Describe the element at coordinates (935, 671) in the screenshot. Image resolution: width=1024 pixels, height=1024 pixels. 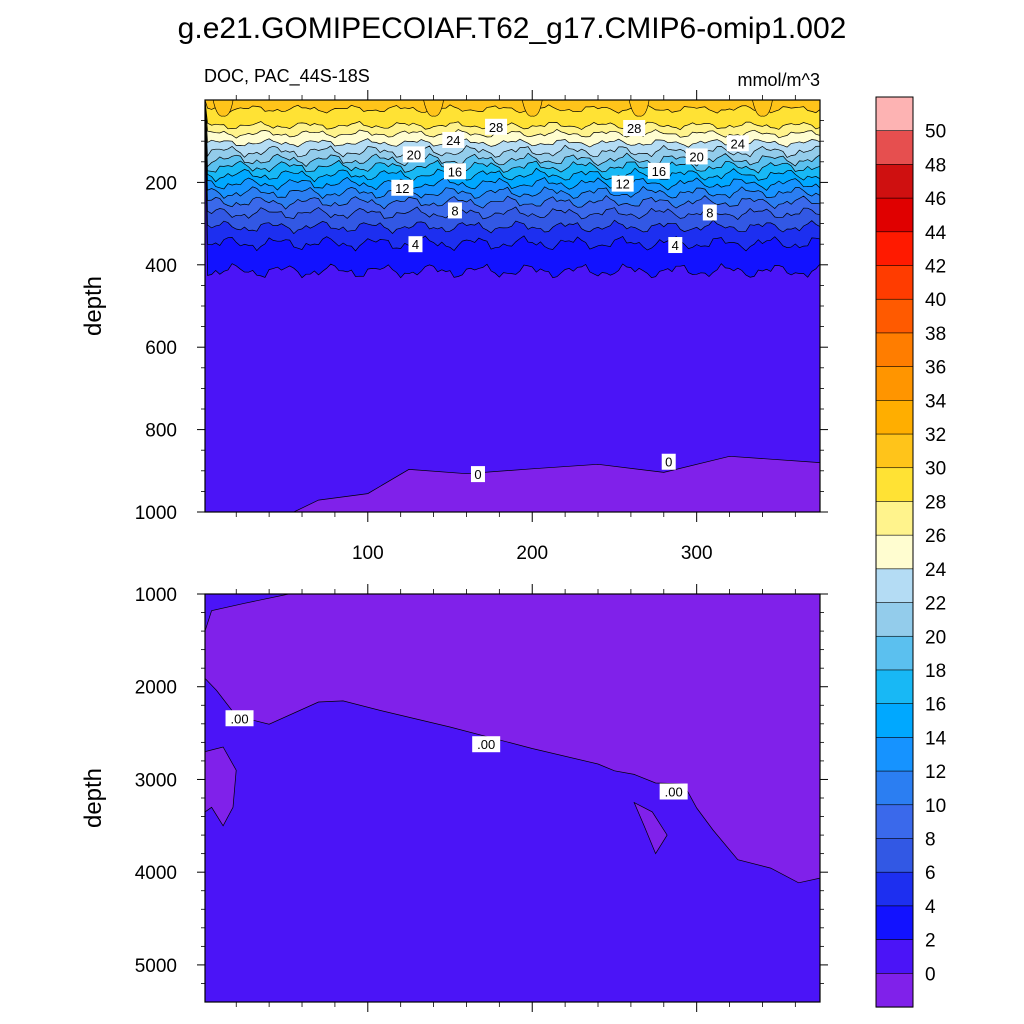
I see `colorbar-label: 18` at that location.